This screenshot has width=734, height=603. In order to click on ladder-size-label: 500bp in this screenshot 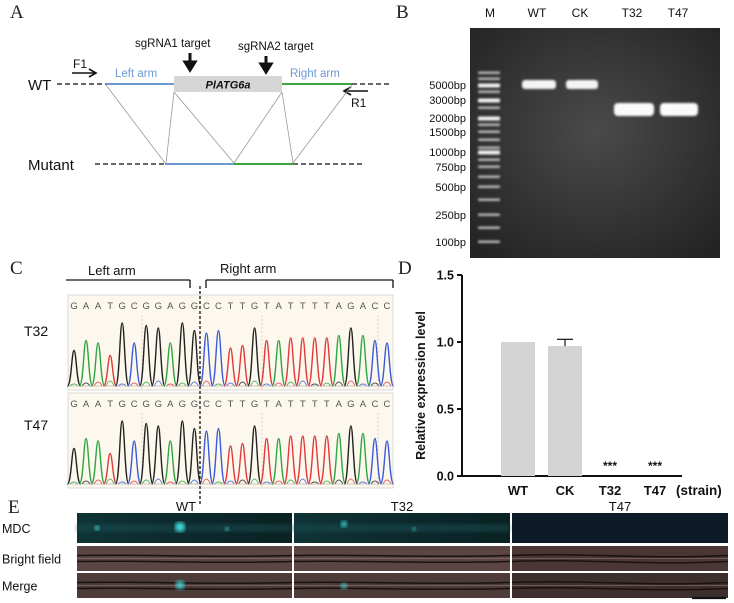, I will do `click(450, 188)`.